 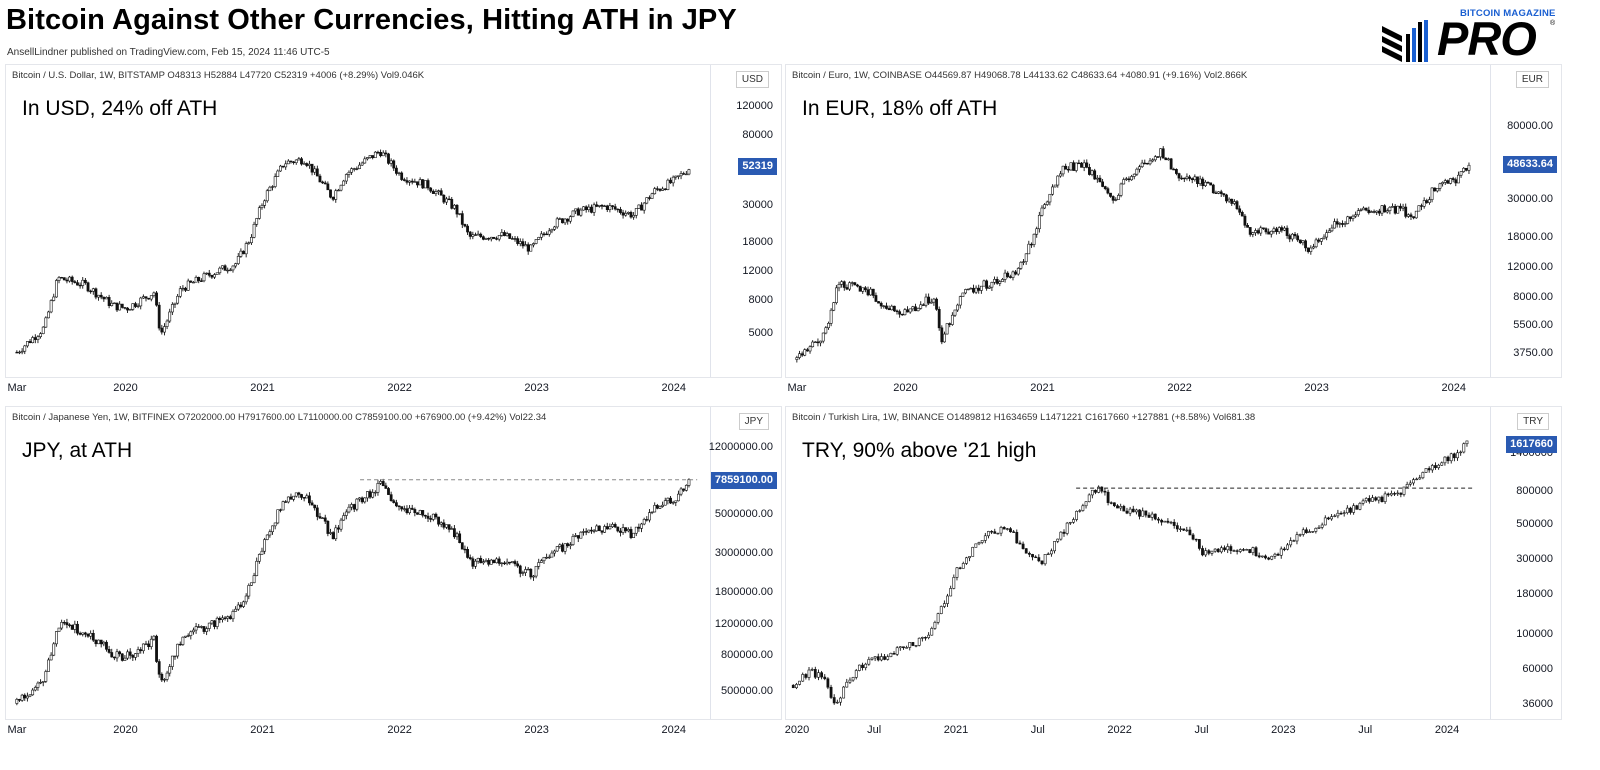 I want to click on x-tick-label: Jul, so click(x=1037, y=730).